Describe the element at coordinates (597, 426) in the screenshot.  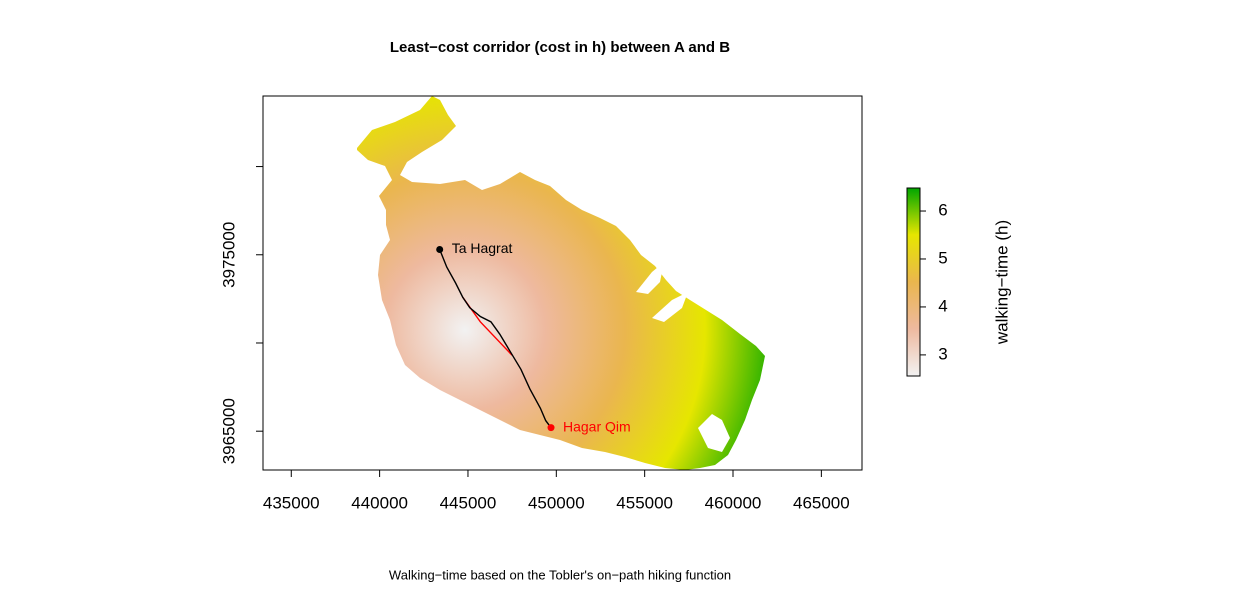
I see `site-label: Hagar Qim` at that location.